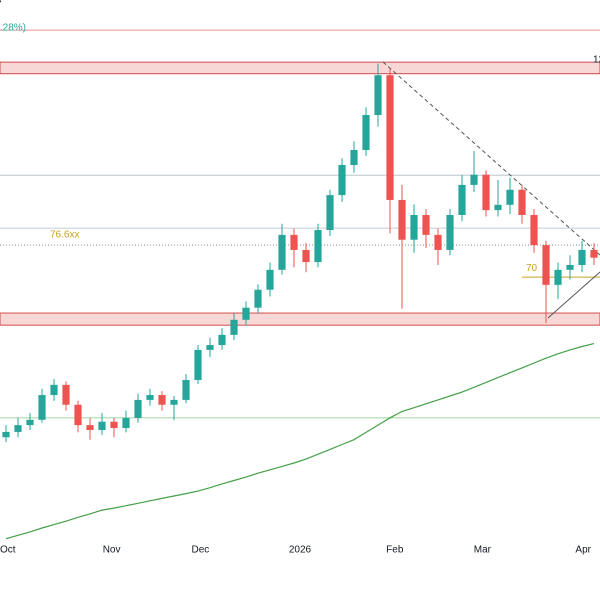 Image resolution: width=600 pixels, height=600 pixels. I want to click on x-tick-label: Apr, so click(583, 550).